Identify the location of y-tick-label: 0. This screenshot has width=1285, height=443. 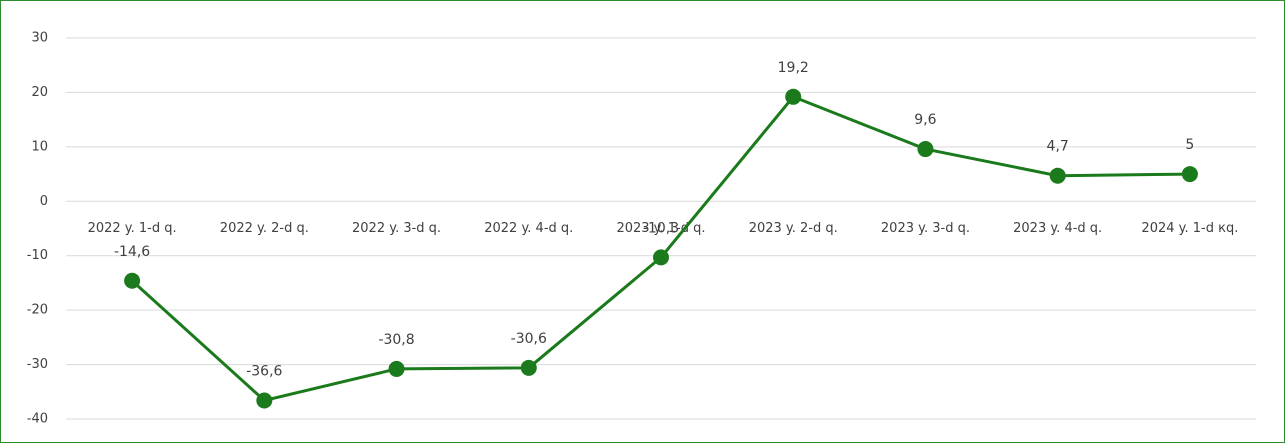
(44, 201).